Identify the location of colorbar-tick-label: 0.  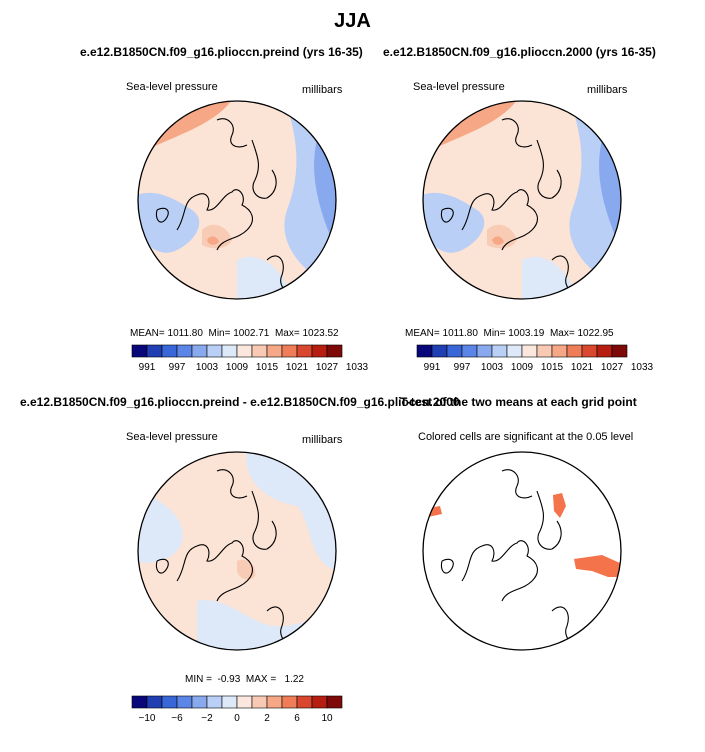
(237, 718).